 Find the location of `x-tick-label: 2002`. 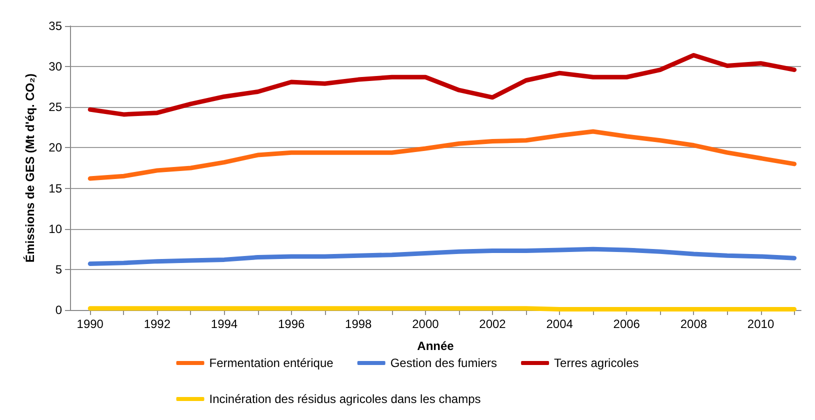

x-tick-label: 2002 is located at coordinates (492, 324).